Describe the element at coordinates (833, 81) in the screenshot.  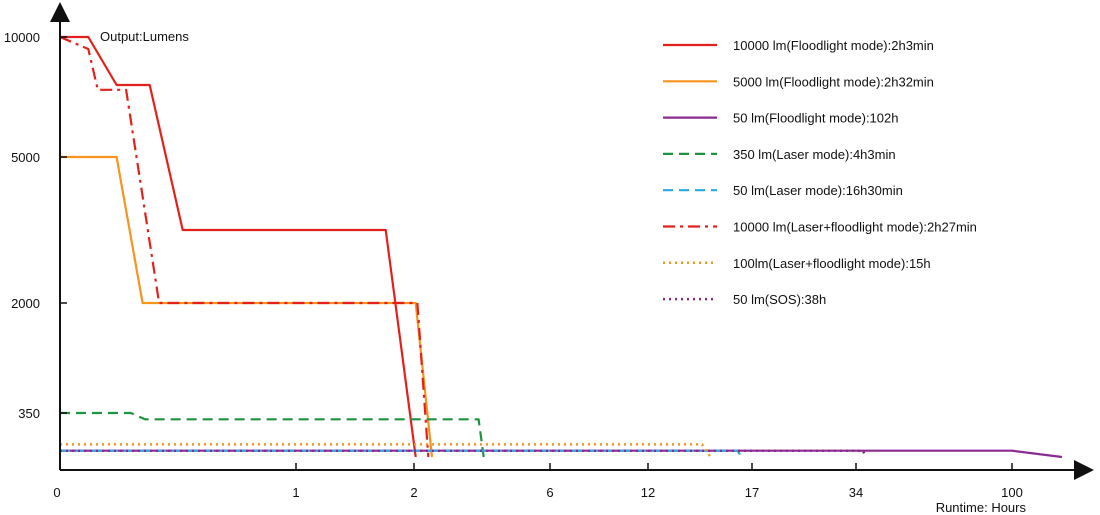
I see `legend-label-2: 5000 lm(Floodlight mode):2h32min` at that location.